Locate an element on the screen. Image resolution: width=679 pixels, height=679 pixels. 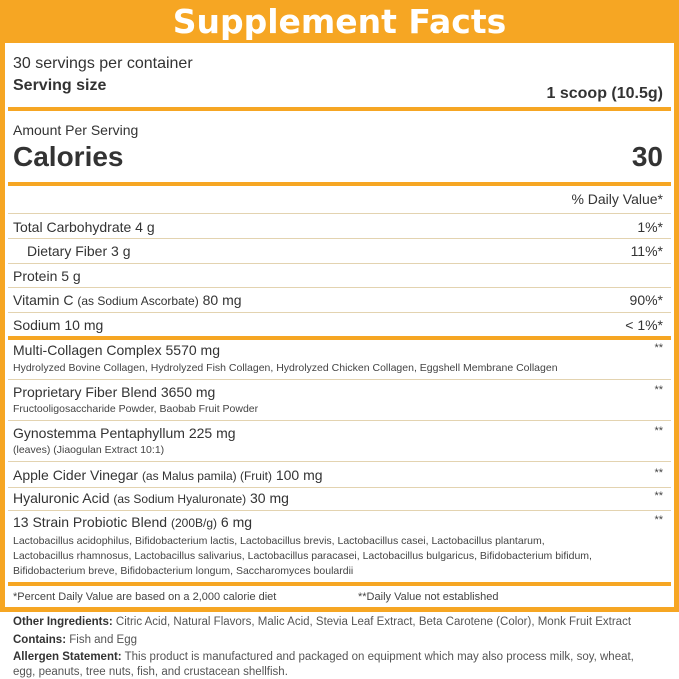
nutrient-row: Vitamin C (as Sodium Ascorbate) 80 mg is located at coordinates (127, 300).